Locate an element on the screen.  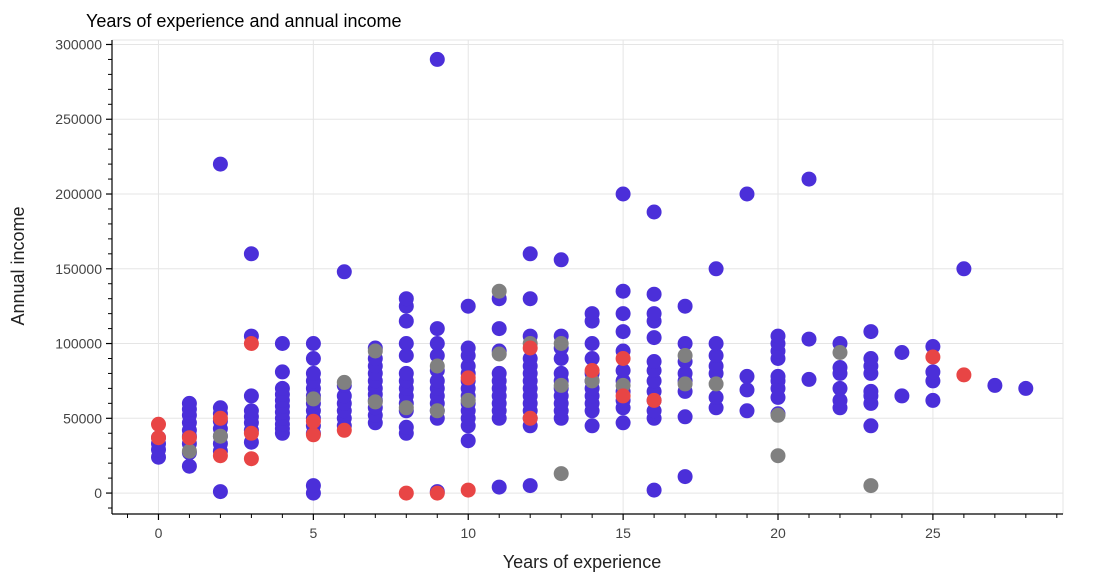
y-tick-label: 150000 is located at coordinates (78, 269).